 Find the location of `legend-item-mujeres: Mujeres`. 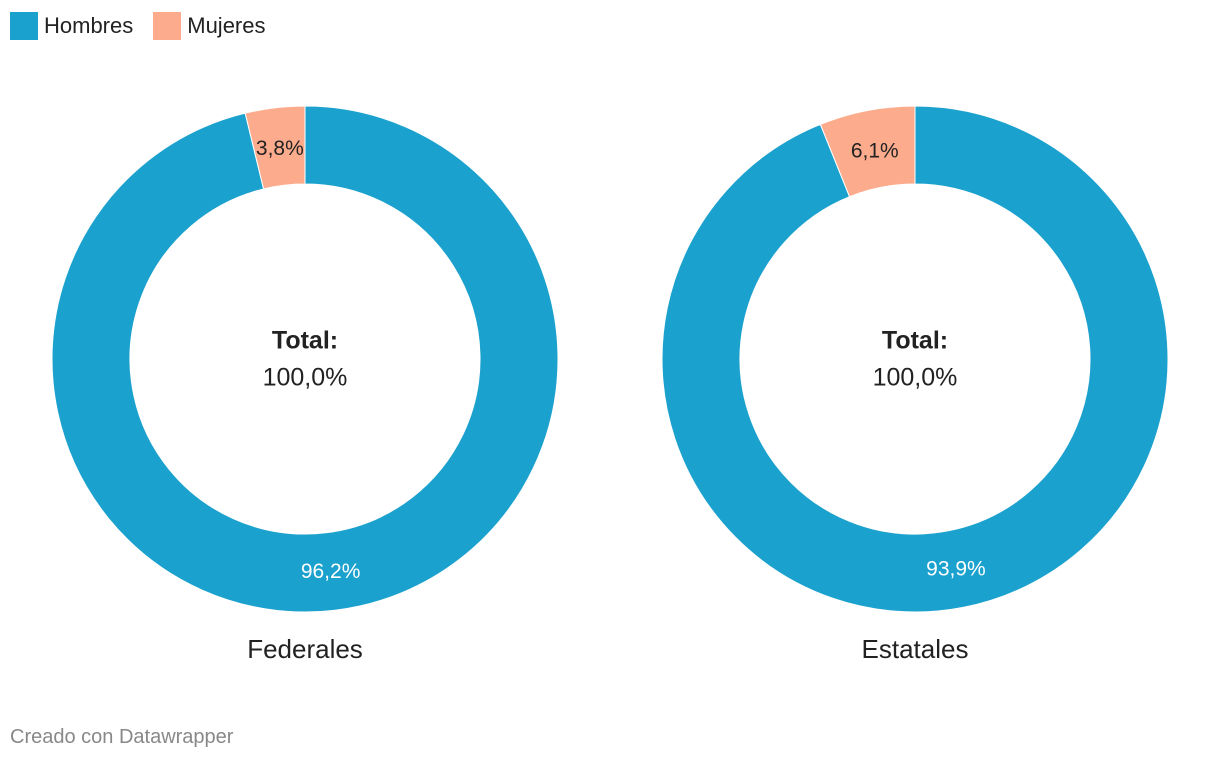

legend-item-mujeres: Mujeres is located at coordinates (209, 26).